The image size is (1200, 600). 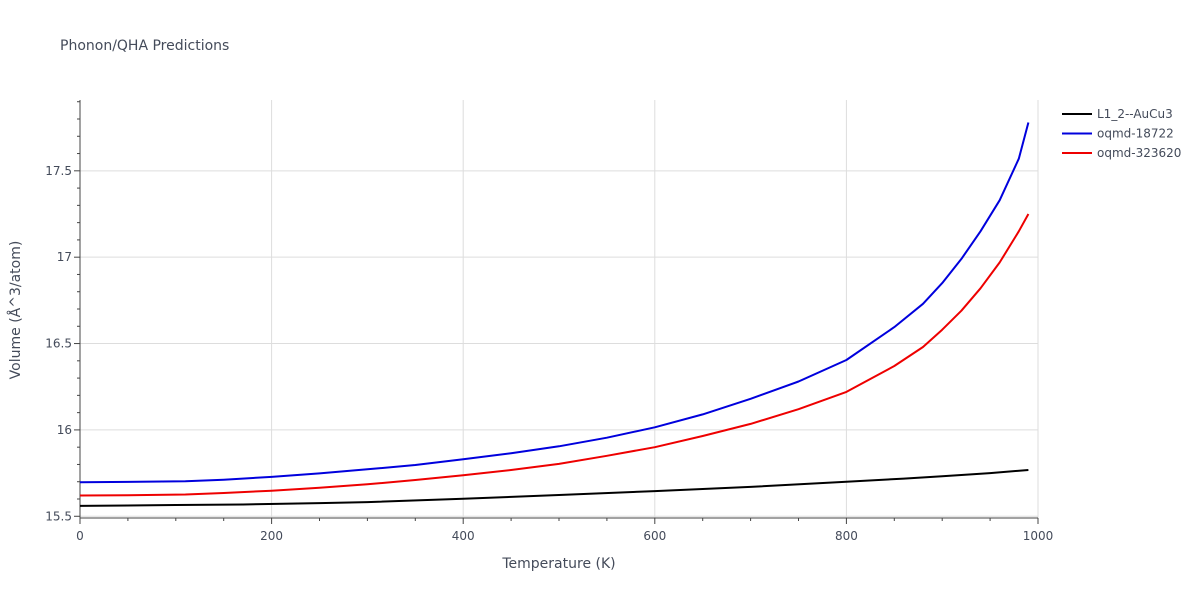 I want to click on legend: L1_2--AuCu3 oqmd-18722 oqmd-323620, so click(x=1121, y=133).